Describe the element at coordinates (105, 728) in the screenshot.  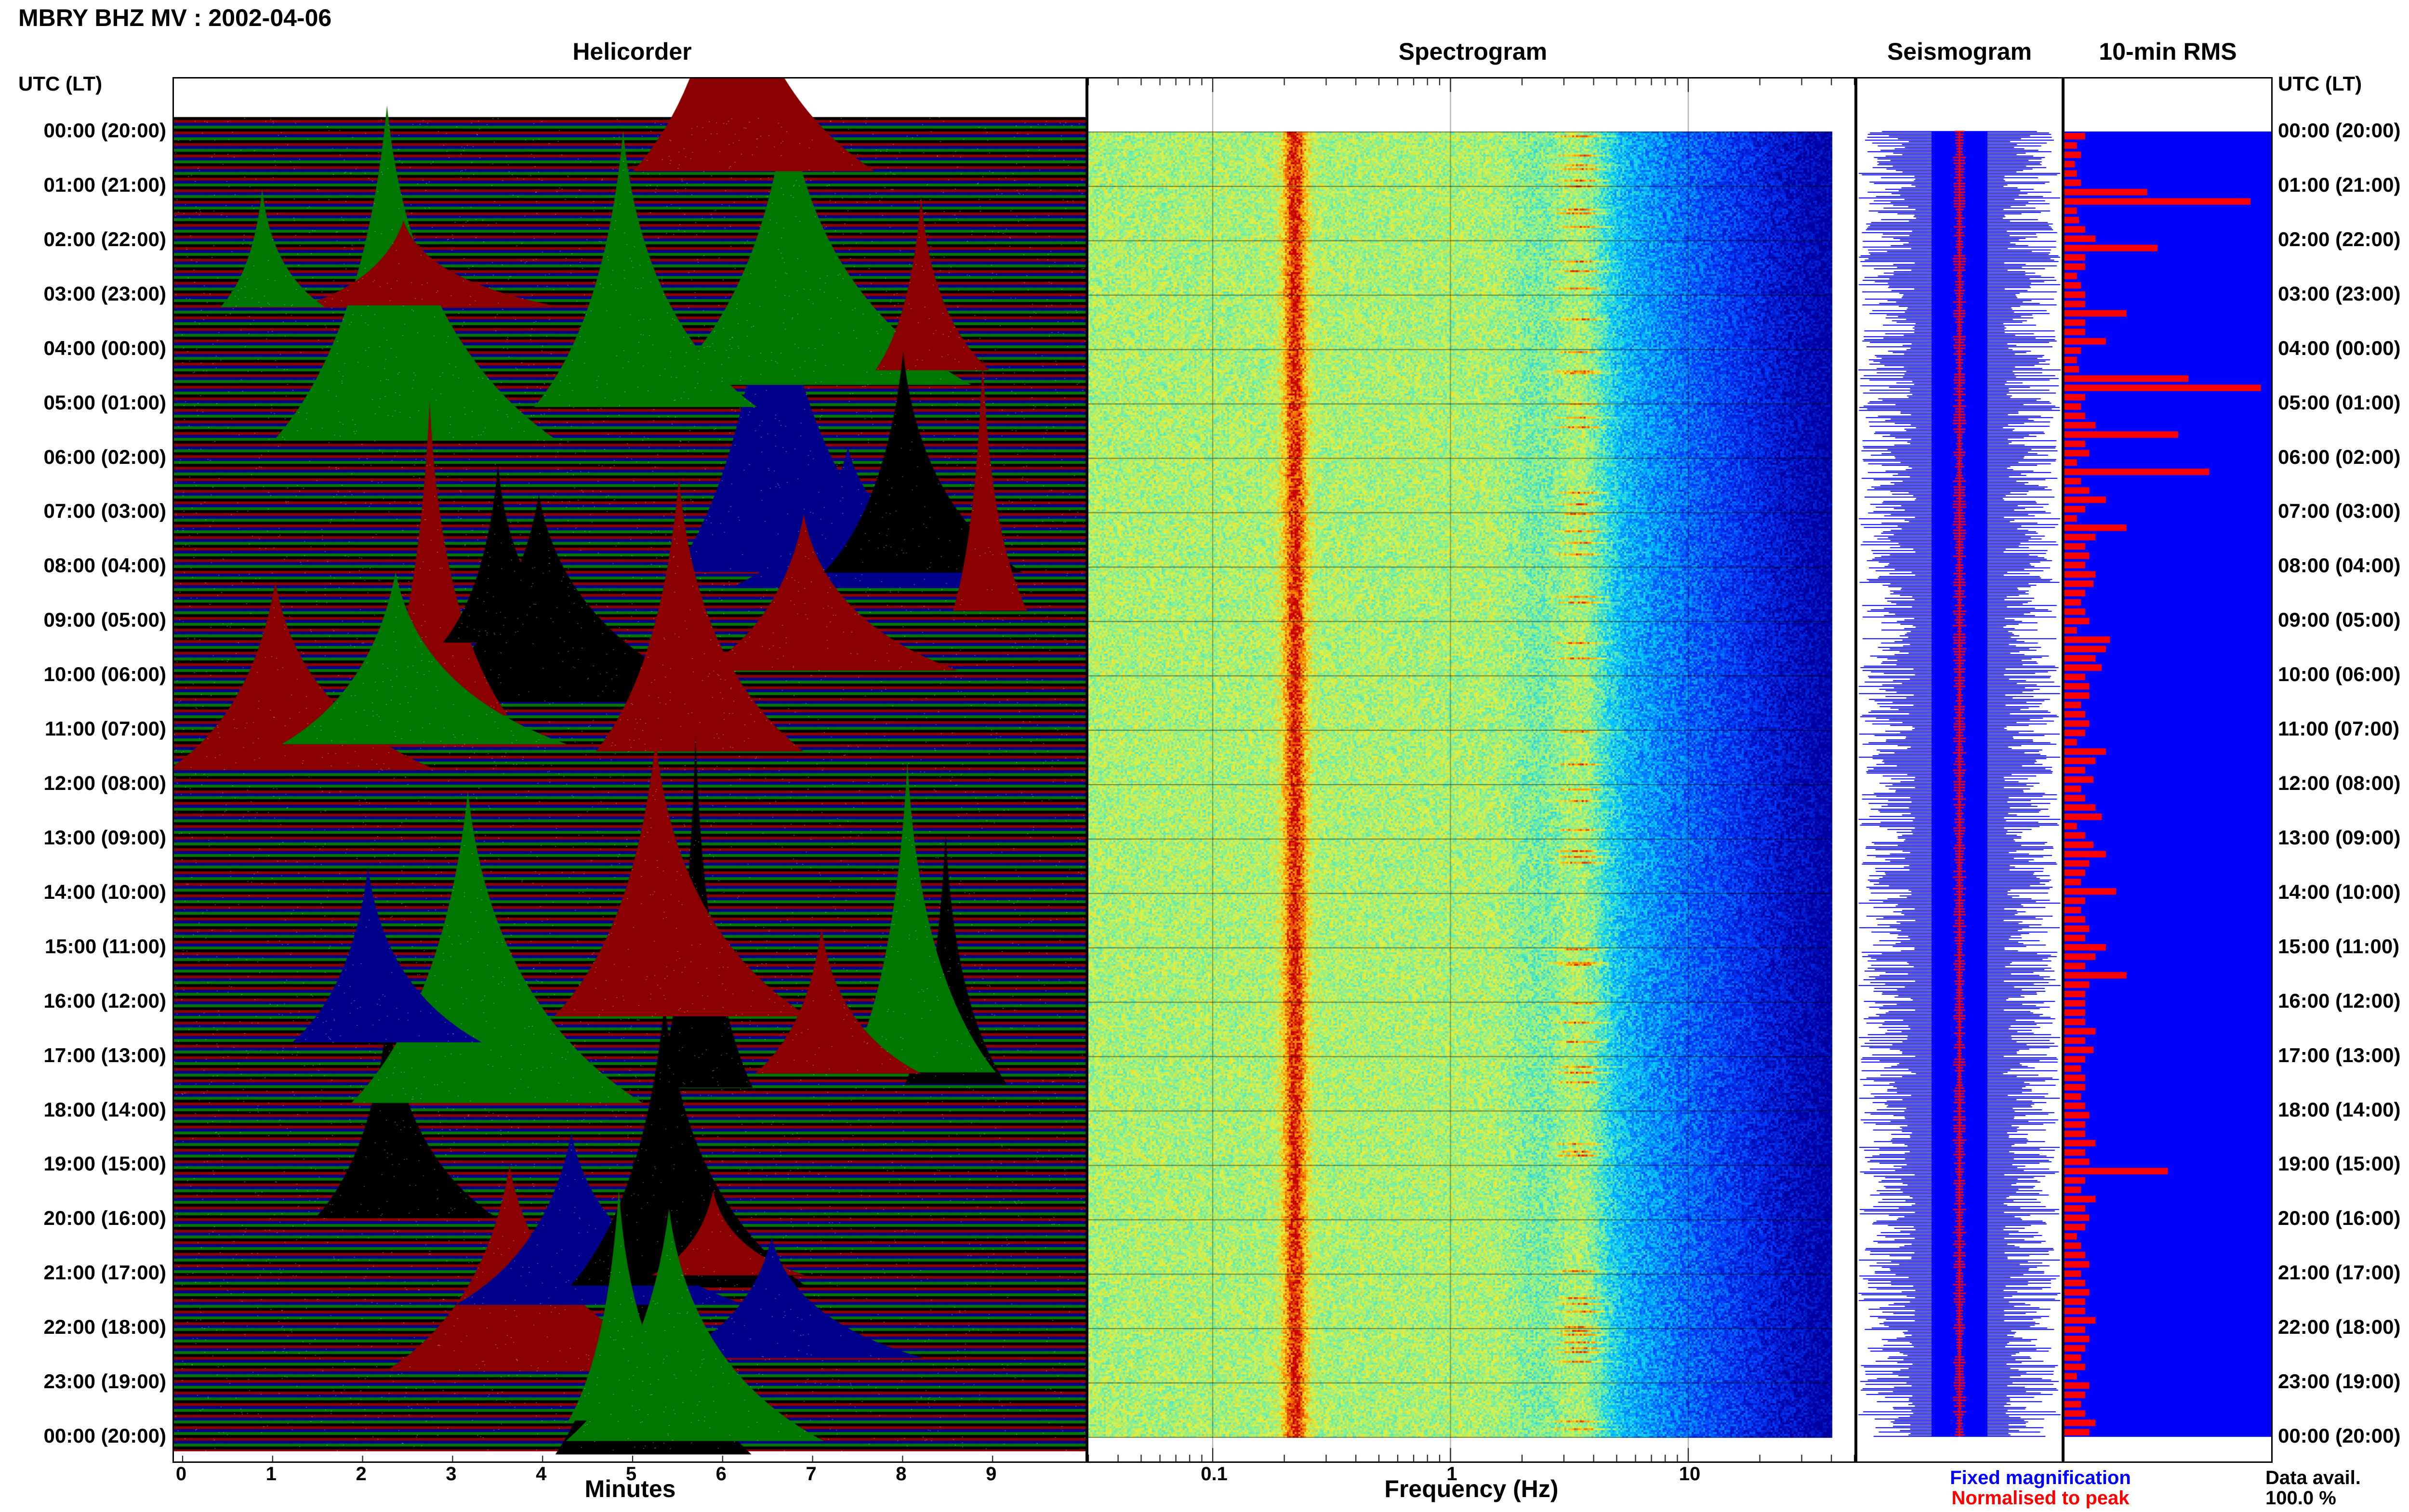
I see `row-label-left: 11:00 (07:00)` at that location.